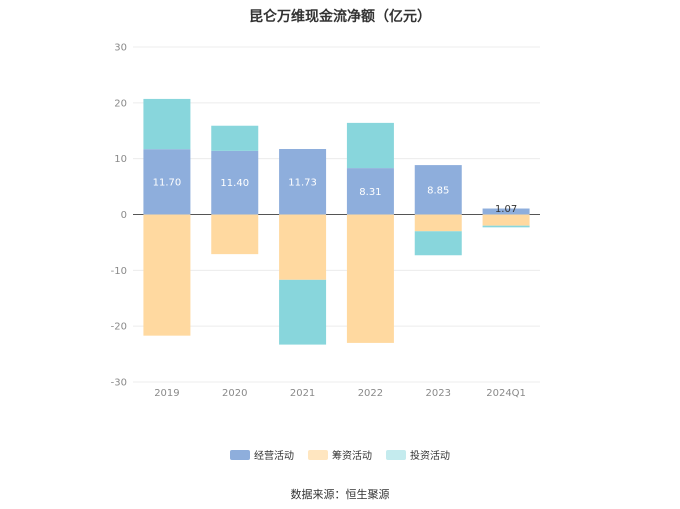 The width and height of the screenshot is (680, 509). What do you see at coordinates (438, 393) in the screenshot?
I see `x-tick-label: 2023` at bounding box center [438, 393].